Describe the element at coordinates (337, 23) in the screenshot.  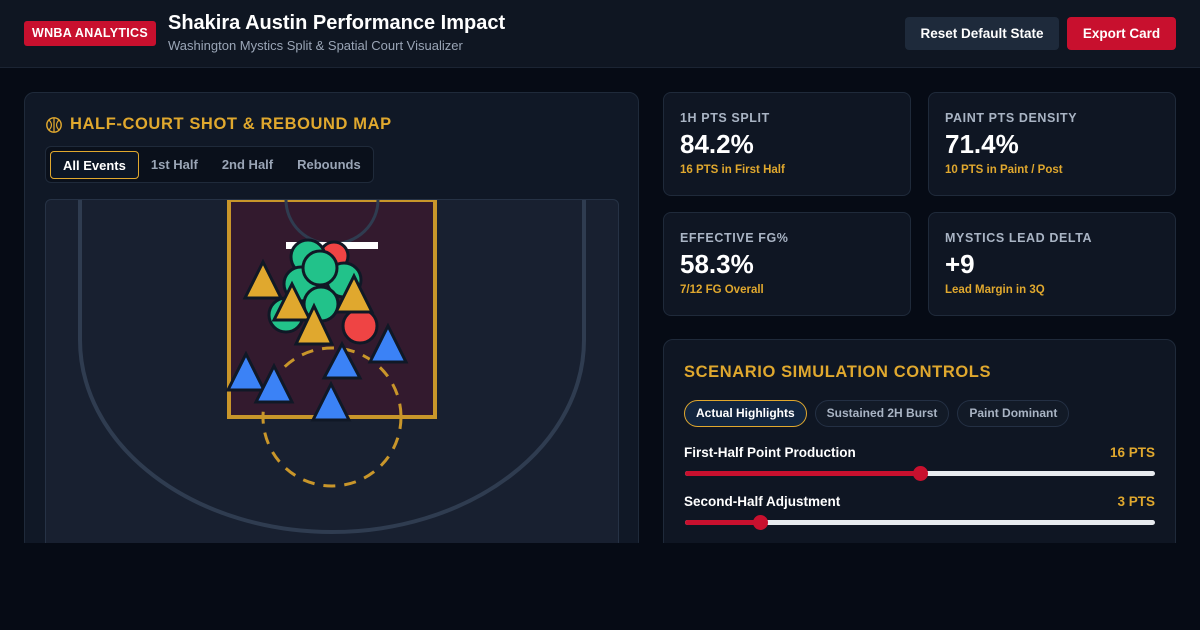
I see `page-title: Shakira Austin Performance Impact` at that location.